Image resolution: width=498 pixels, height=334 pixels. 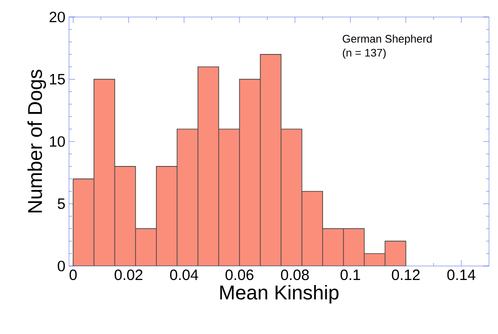 I want to click on y-tick-label: 20, so click(x=57, y=17).